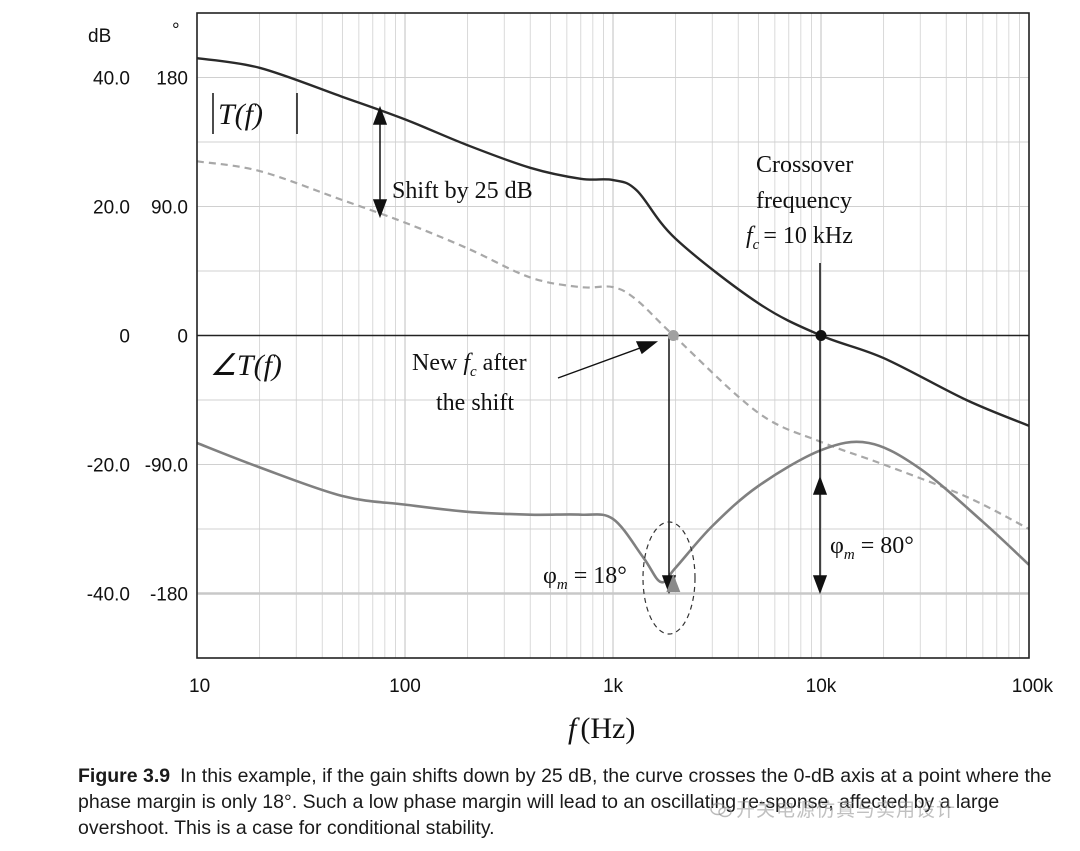 This screenshot has width=1080, height=851. Describe the element at coordinates (673, 335) in the screenshot. I see `new-fc-marker` at that location.